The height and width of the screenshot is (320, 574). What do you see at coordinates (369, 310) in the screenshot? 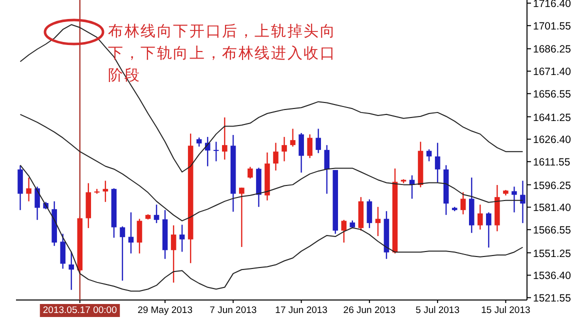
I see `x-tick-label: 26 Jun 2013` at bounding box center [369, 310].